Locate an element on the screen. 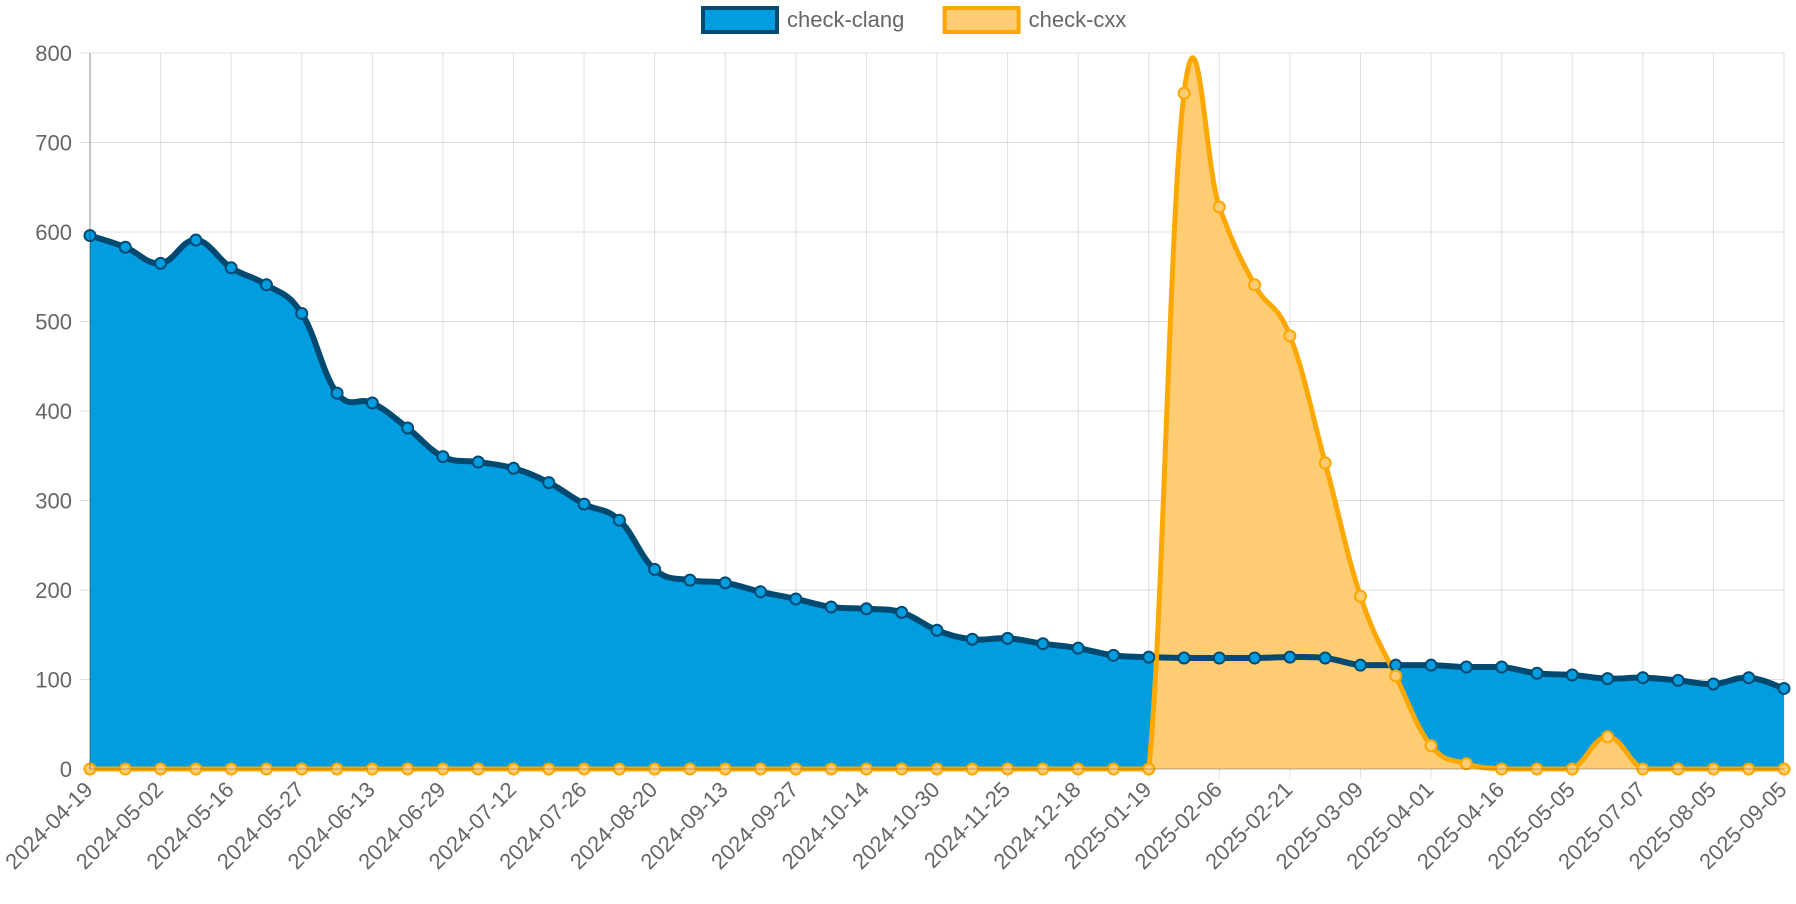 This screenshot has height=904, width=1796. legend-swatch-check-cxx is located at coordinates (981, 20).